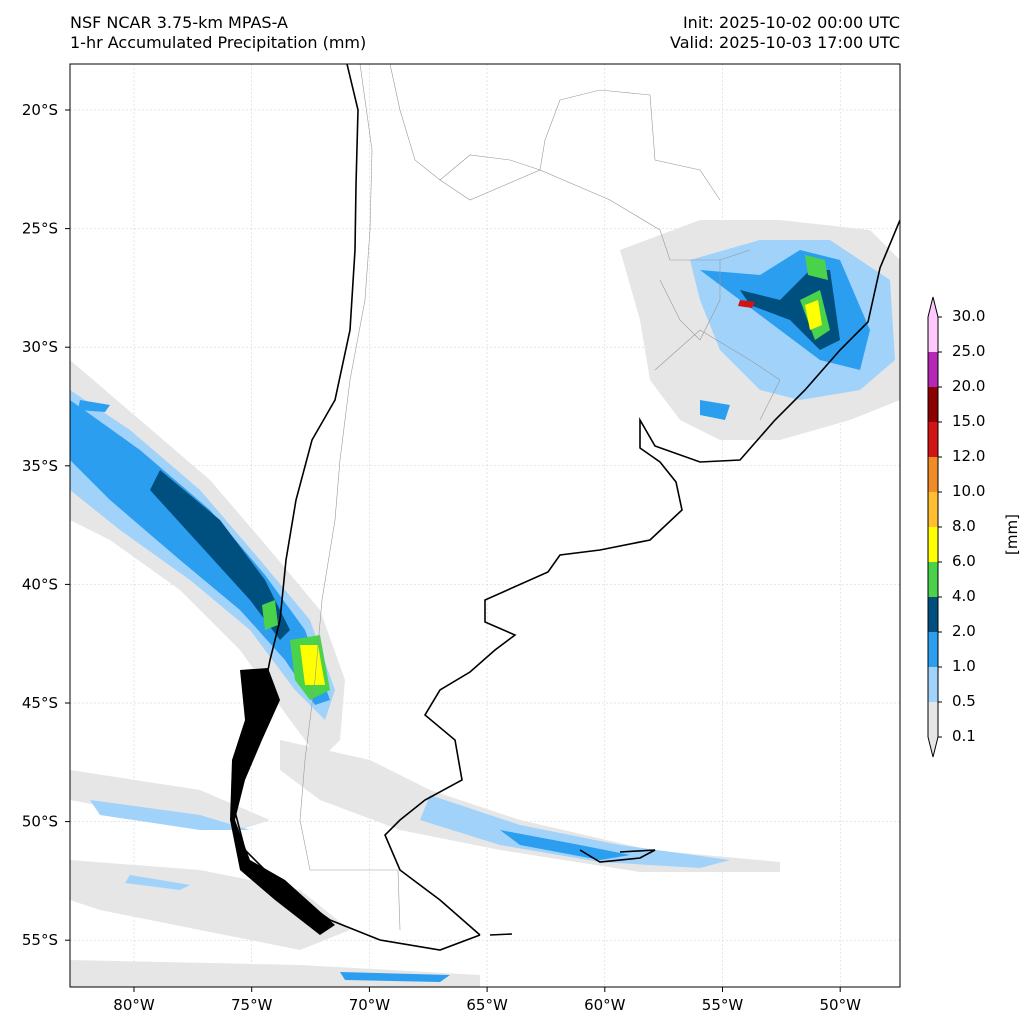  Describe the element at coordinates (40, 940) in the screenshot. I see `lat-tick-label: 55°S` at that location.